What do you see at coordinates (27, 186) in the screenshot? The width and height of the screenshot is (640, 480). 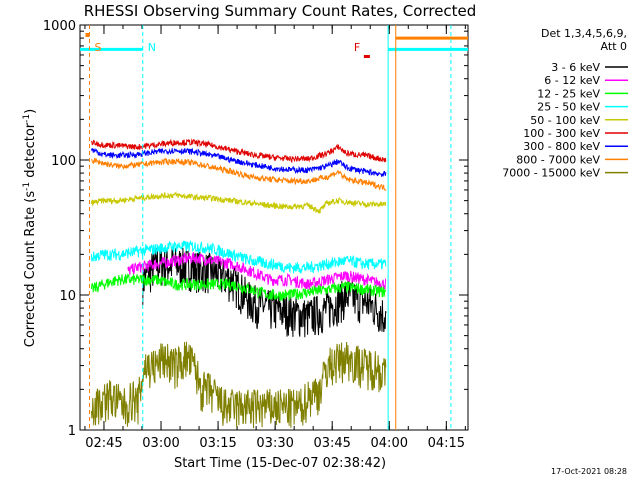 I see `y-label-sup-1: -1` at bounding box center [27, 186].